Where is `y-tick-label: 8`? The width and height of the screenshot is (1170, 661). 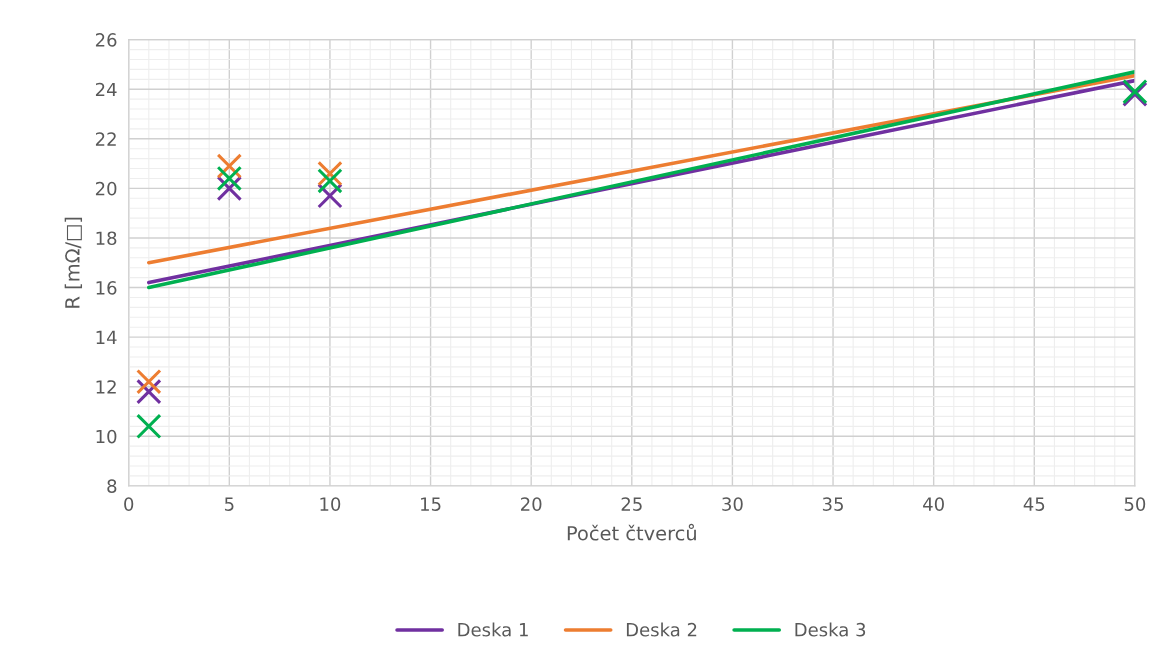 y-tick-label: 8 is located at coordinates (112, 486).